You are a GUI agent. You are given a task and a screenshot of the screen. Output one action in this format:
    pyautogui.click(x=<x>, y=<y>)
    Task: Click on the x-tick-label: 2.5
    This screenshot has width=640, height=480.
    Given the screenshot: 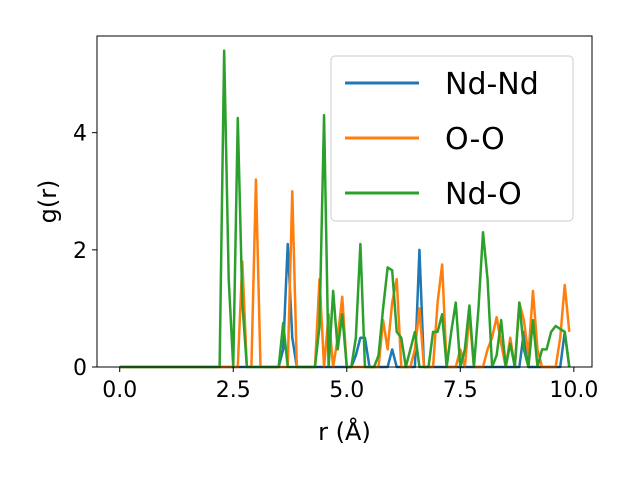 What is the action you would take?
    pyautogui.click(x=233, y=390)
    